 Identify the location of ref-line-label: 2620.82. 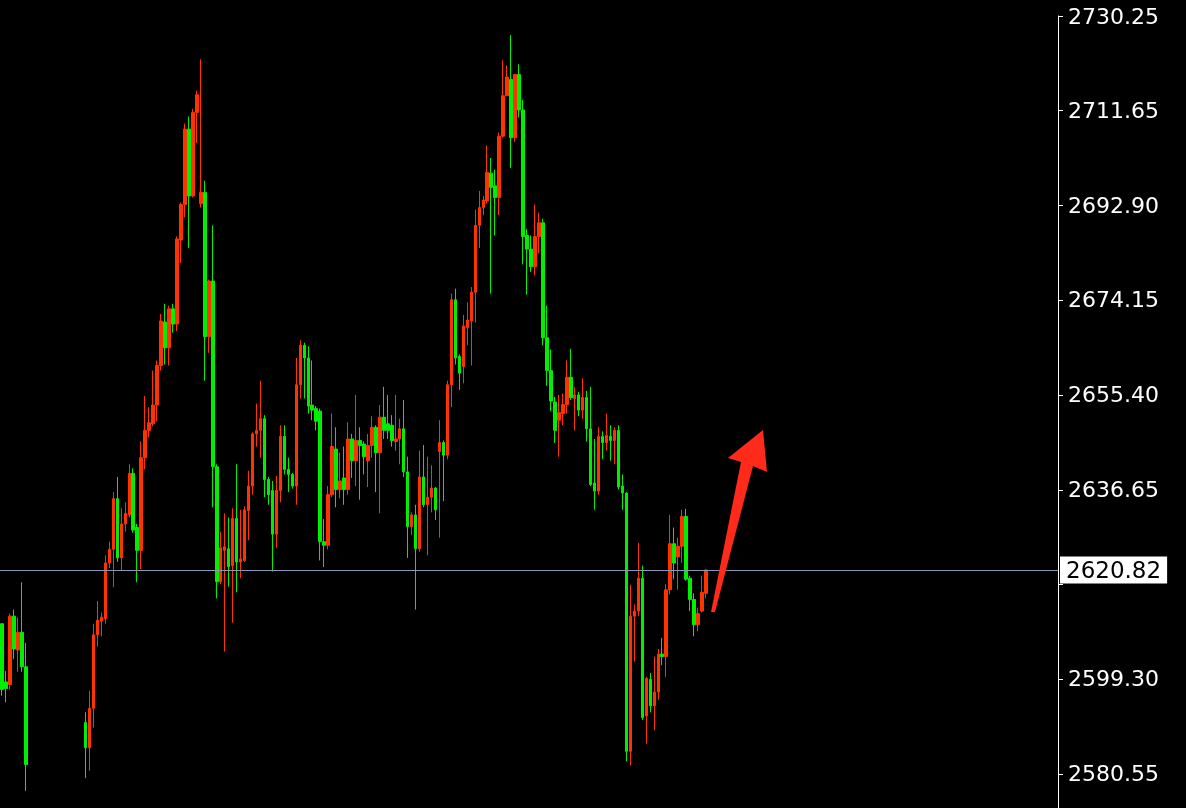
(1114, 569).